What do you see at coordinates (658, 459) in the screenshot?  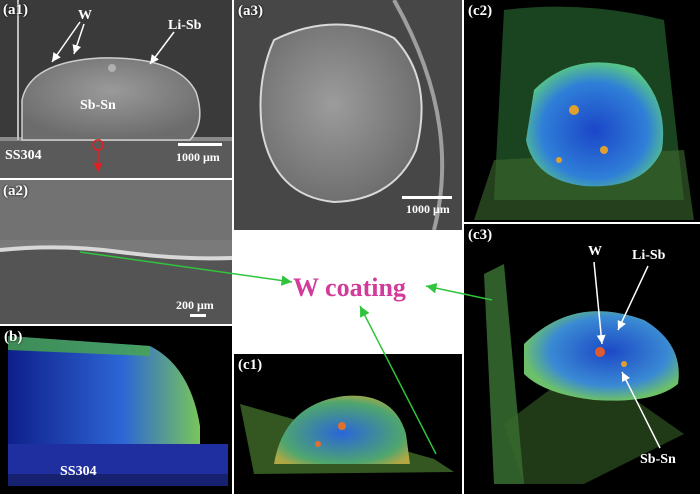 I see `c3-sbsn-label: Sb-Sn` at bounding box center [658, 459].